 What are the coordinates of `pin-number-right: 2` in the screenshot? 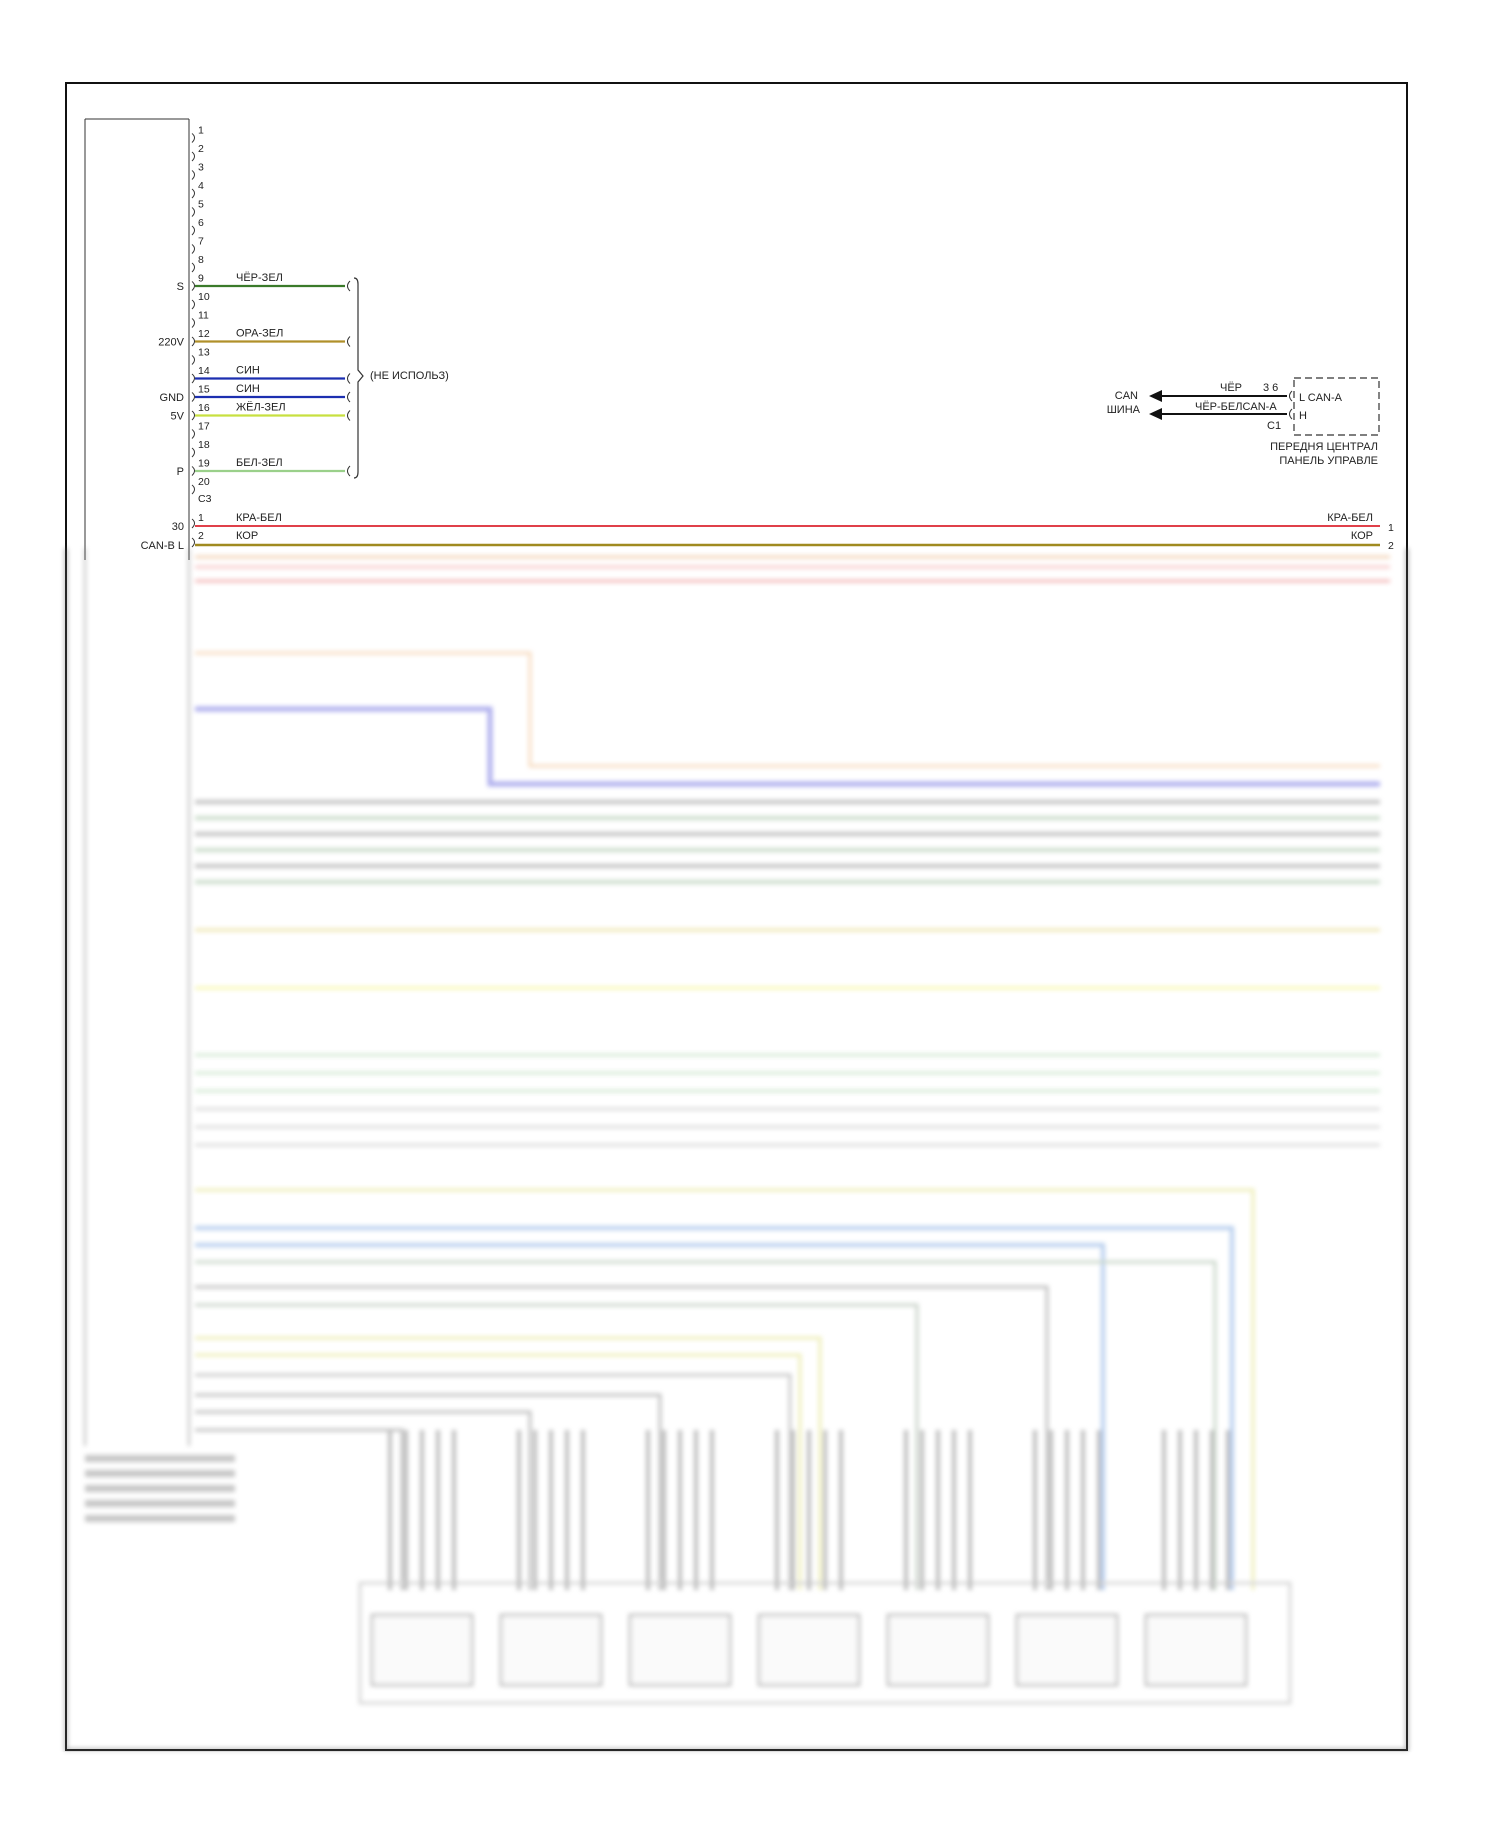 It's located at (1391, 546).